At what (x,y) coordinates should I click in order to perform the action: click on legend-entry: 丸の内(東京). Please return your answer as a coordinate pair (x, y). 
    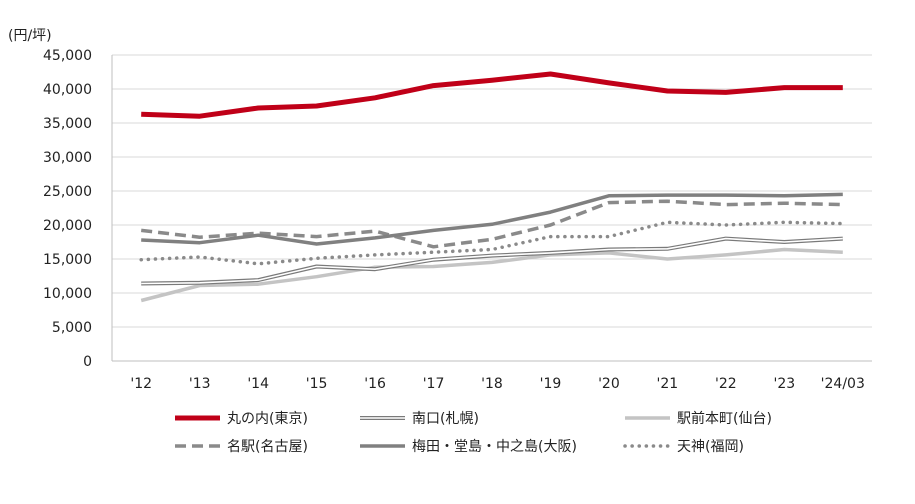
    Looking at the image, I should click on (241, 419).